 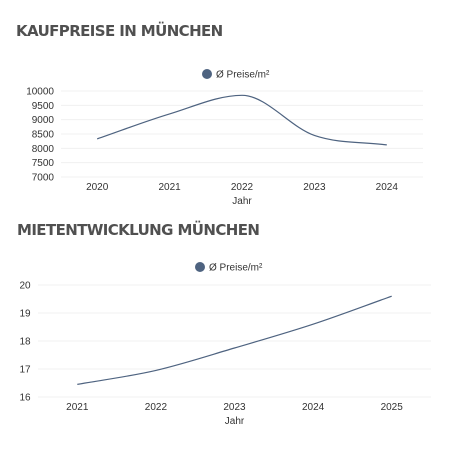 I want to click on legend-1: Ø Preise/m², so click(x=229, y=268).